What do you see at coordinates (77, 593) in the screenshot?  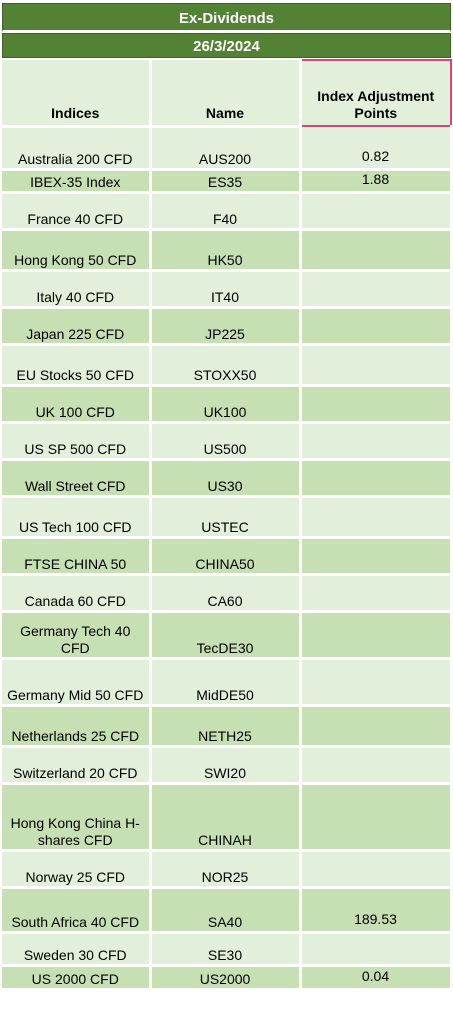 I see `cell-index: Canada 60 CFD` at bounding box center [77, 593].